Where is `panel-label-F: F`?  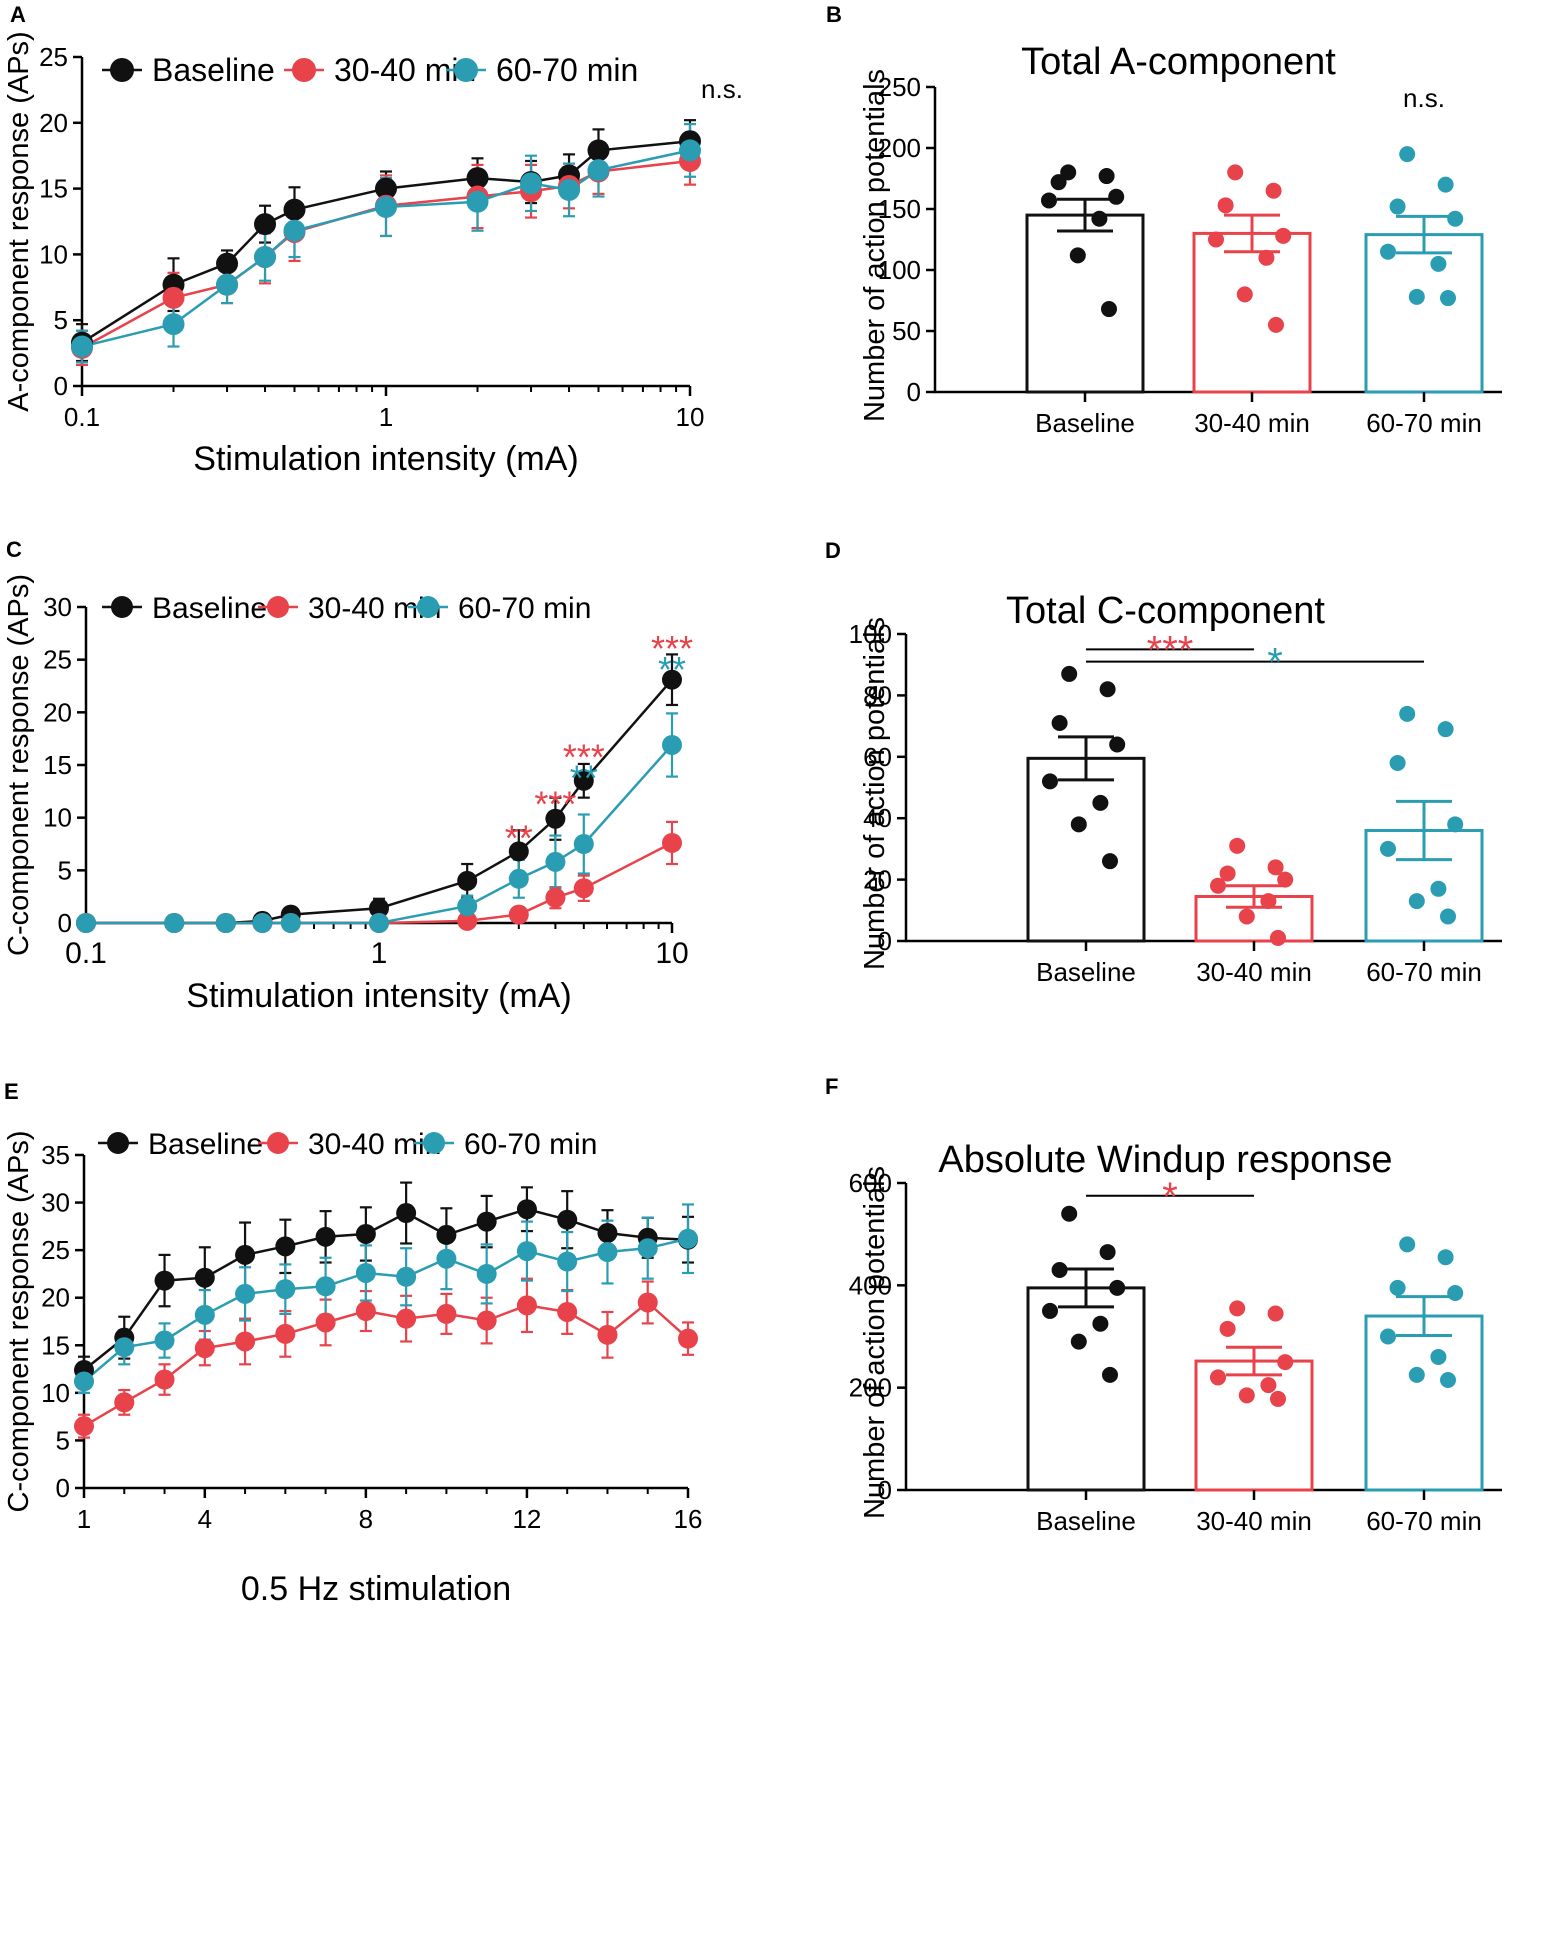
panel-label-F: F is located at coordinates (831, 1086).